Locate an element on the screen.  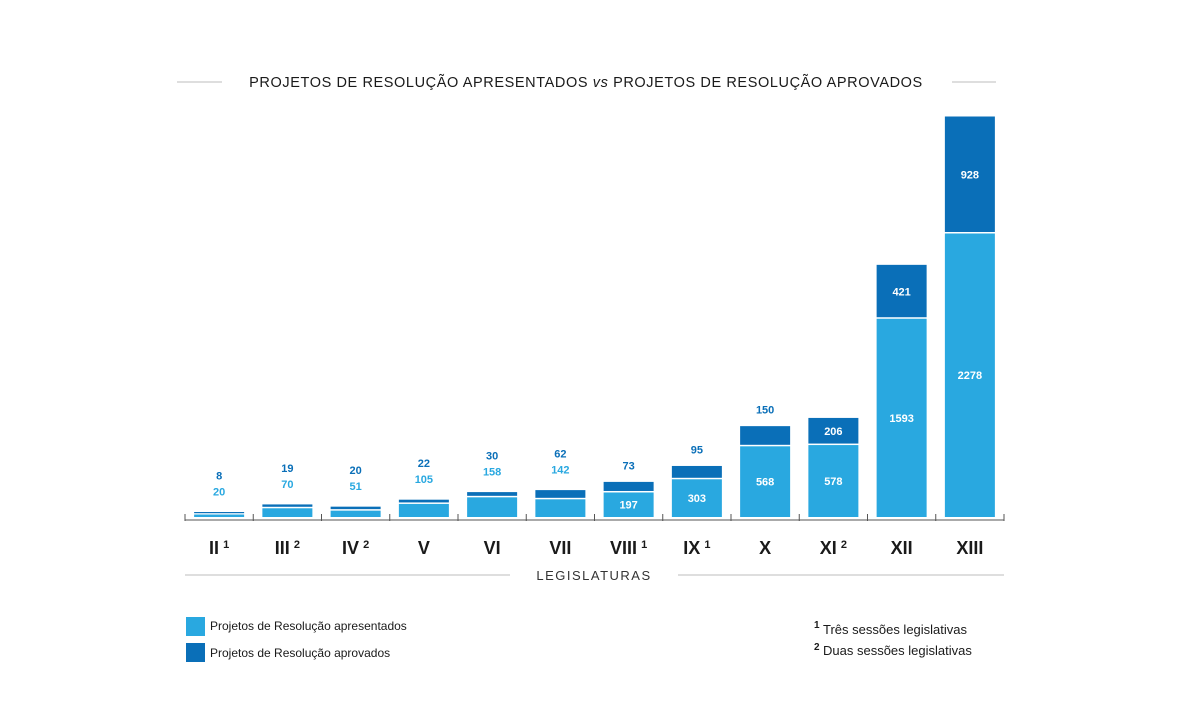
category-label: IV 2 is located at coordinates (355, 548).